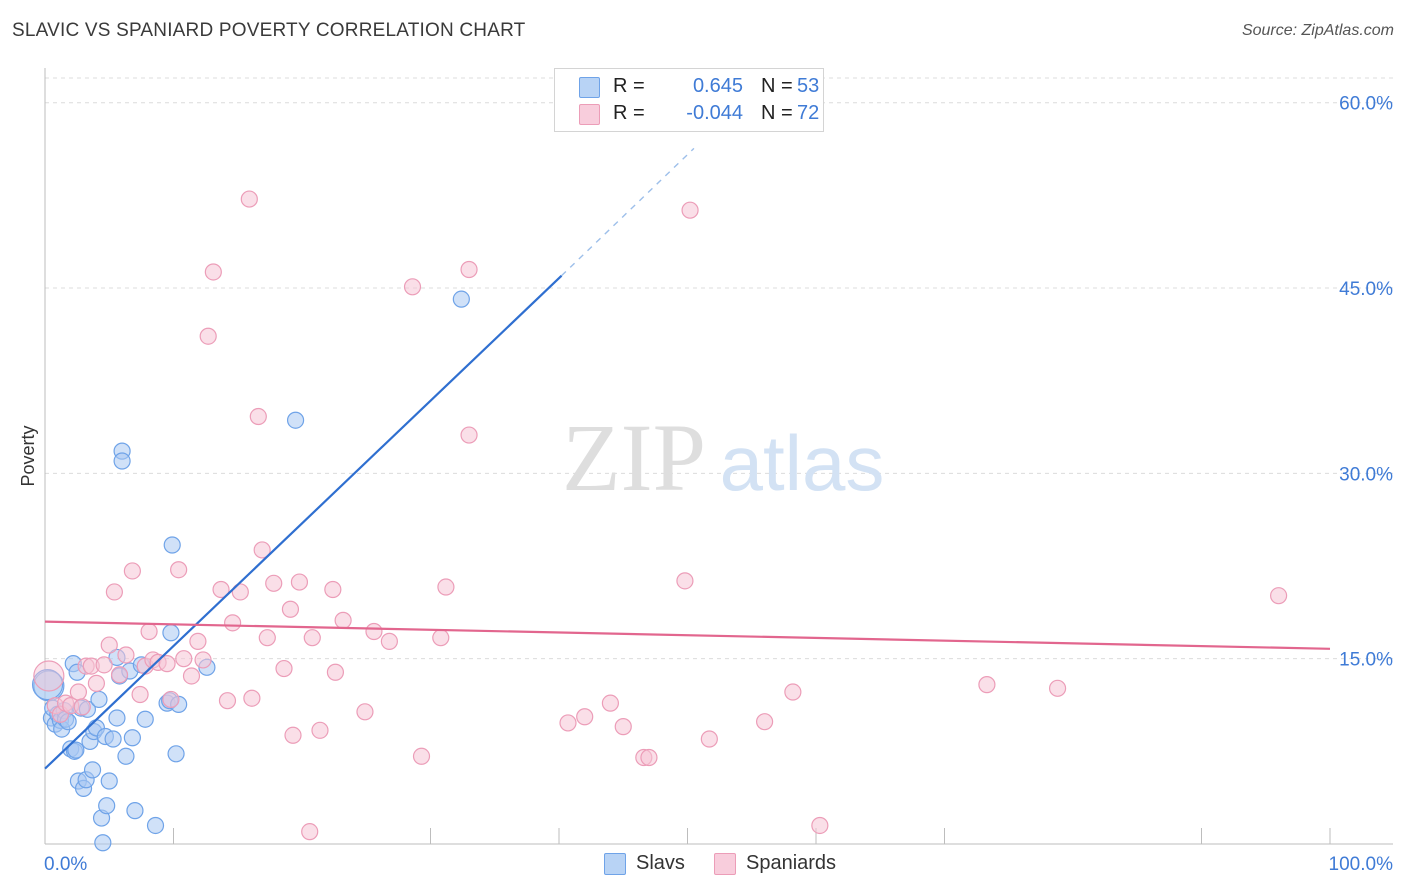 The image size is (1406, 892). Describe the element at coordinates (1317, 30) in the screenshot. I see `chart-source: Source: ZipAtlas.com` at that location.